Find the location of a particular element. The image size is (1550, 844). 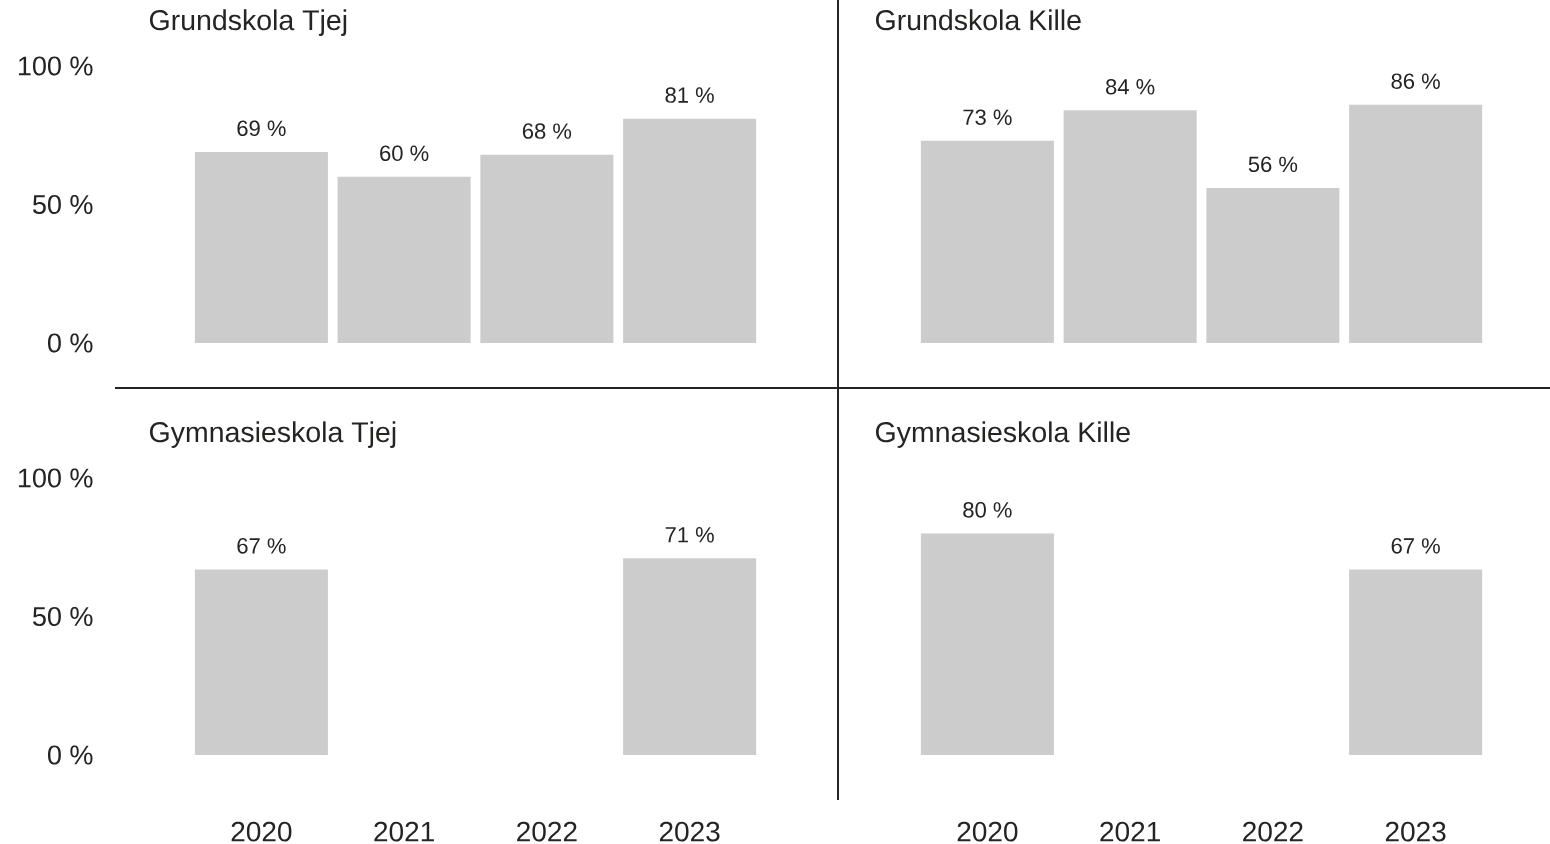

data-label: 81 % is located at coordinates (689, 95).